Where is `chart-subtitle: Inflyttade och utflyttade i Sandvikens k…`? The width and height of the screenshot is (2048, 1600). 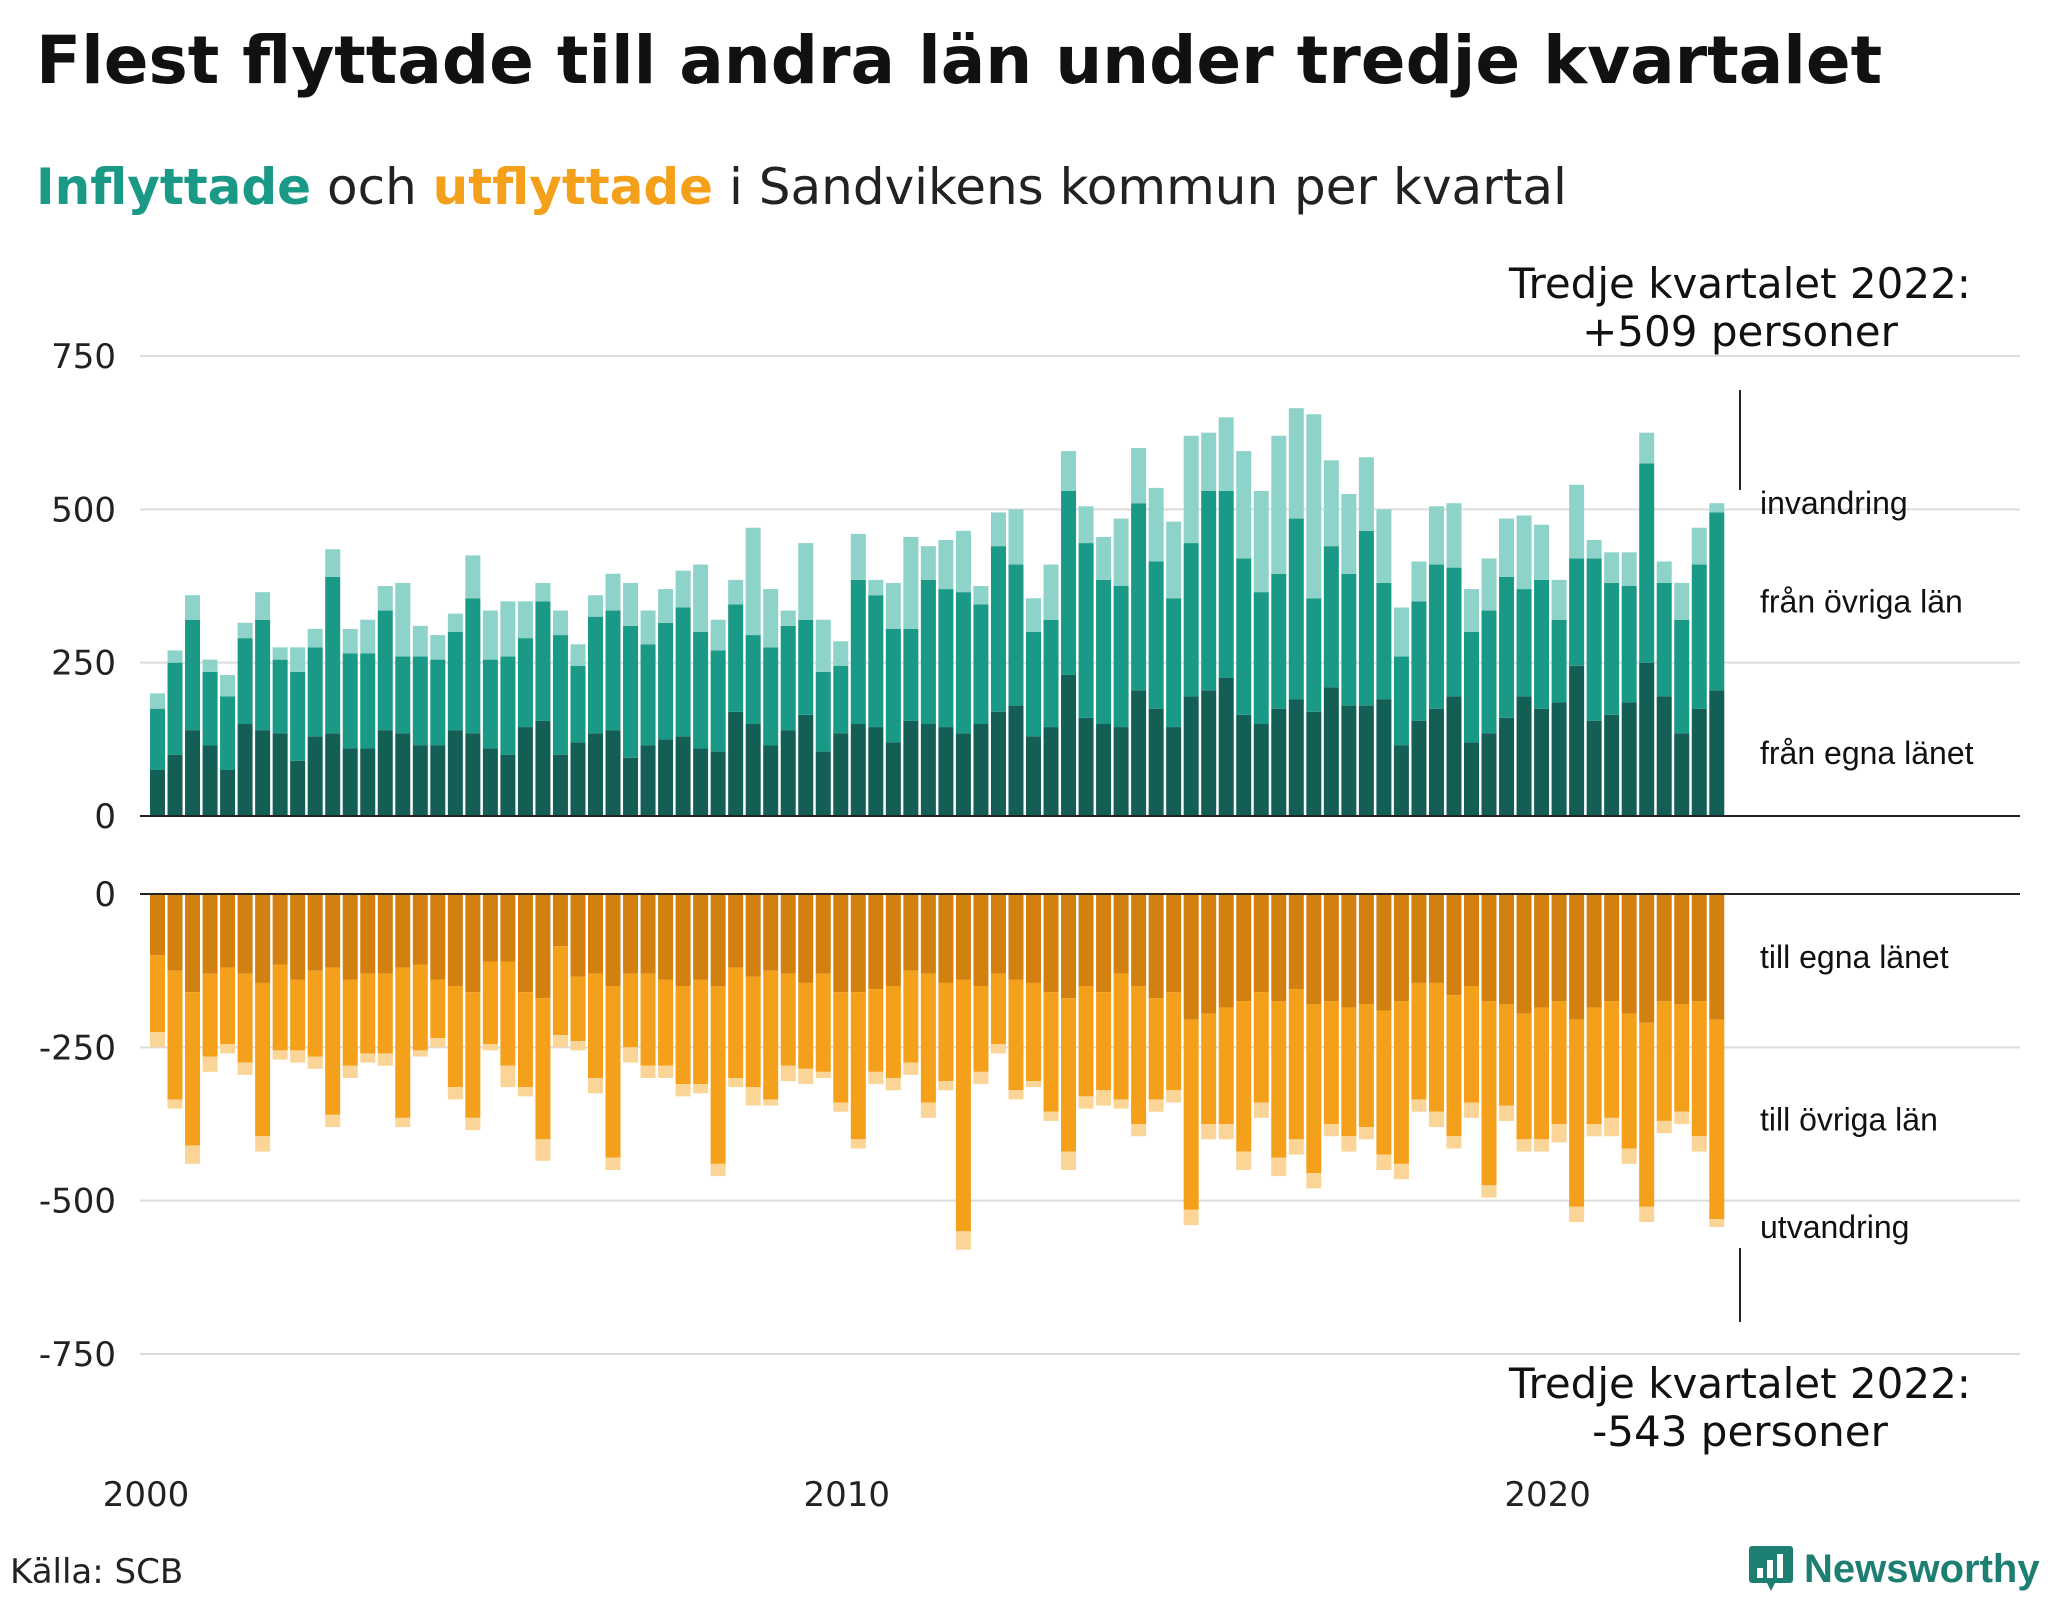
chart-subtitle: Inflyttade och utflyttade i Sandvikens k… is located at coordinates (801, 187).